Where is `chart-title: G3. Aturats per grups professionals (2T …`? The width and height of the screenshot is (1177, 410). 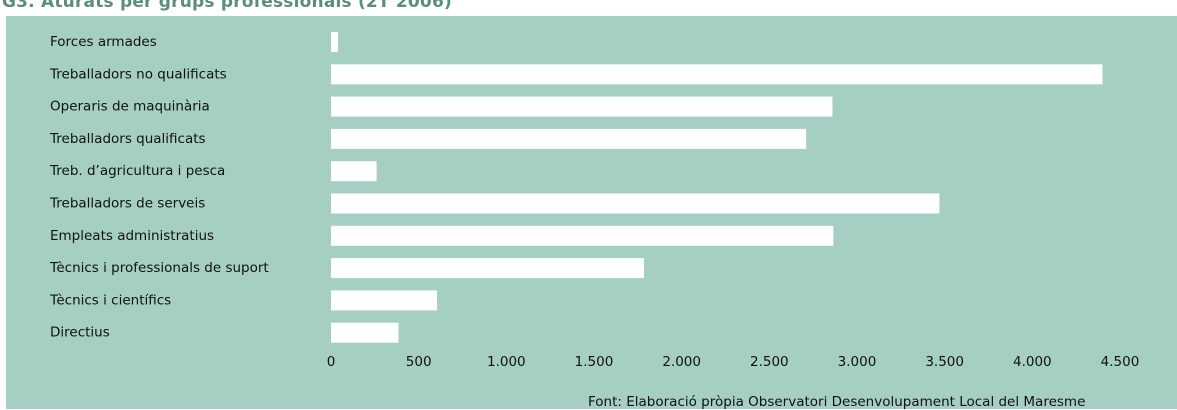
chart-title: G3. Aturats per grups professionals (2T … is located at coordinates (227, 6).